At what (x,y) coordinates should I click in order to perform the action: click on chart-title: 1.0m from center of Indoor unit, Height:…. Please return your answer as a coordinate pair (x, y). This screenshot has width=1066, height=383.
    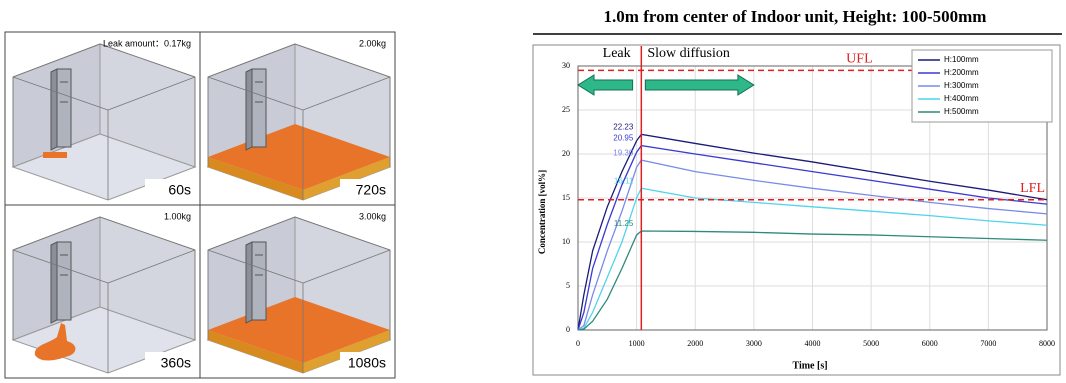
    Looking at the image, I should click on (795, 16).